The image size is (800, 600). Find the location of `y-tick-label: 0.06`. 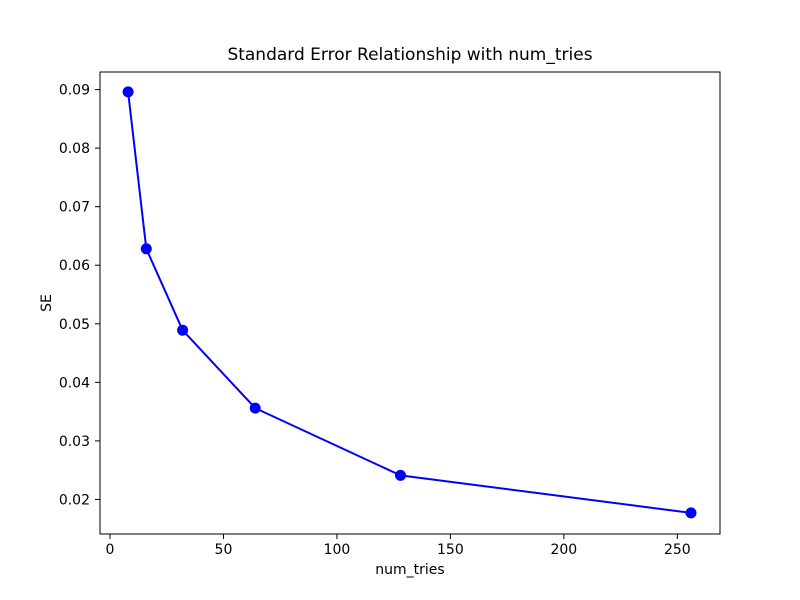

y-tick-label: 0.06 is located at coordinates (74, 266).